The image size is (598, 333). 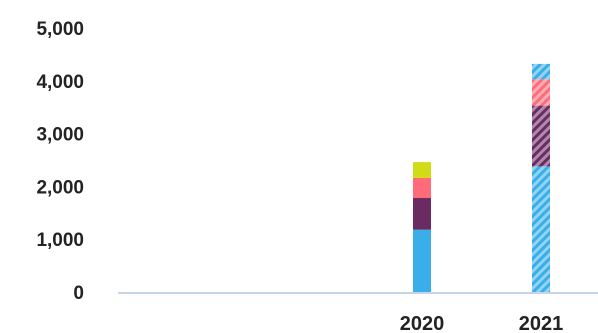 I want to click on y-tick-label: 3,000, so click(x=60, y=135).